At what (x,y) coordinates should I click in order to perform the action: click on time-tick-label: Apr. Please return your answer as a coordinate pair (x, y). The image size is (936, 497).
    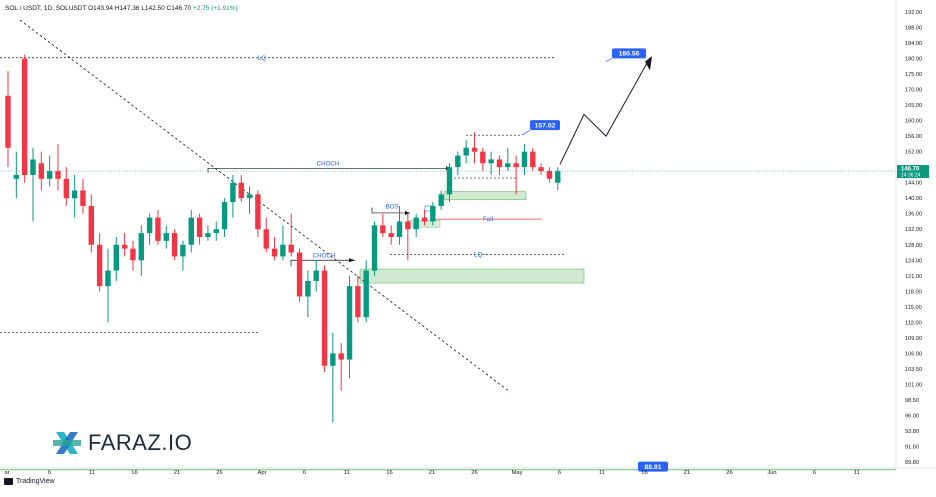
    Looking at the image, I should click on (261, 473).